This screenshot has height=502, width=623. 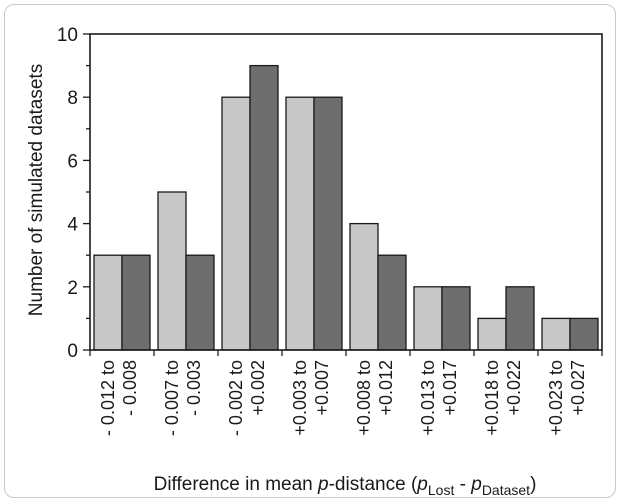 What do you see at coordinates (492, 398) in the screenshot?
I see `x-category-label-7-line1: +0.018 to` at bounding box center [492, 398].